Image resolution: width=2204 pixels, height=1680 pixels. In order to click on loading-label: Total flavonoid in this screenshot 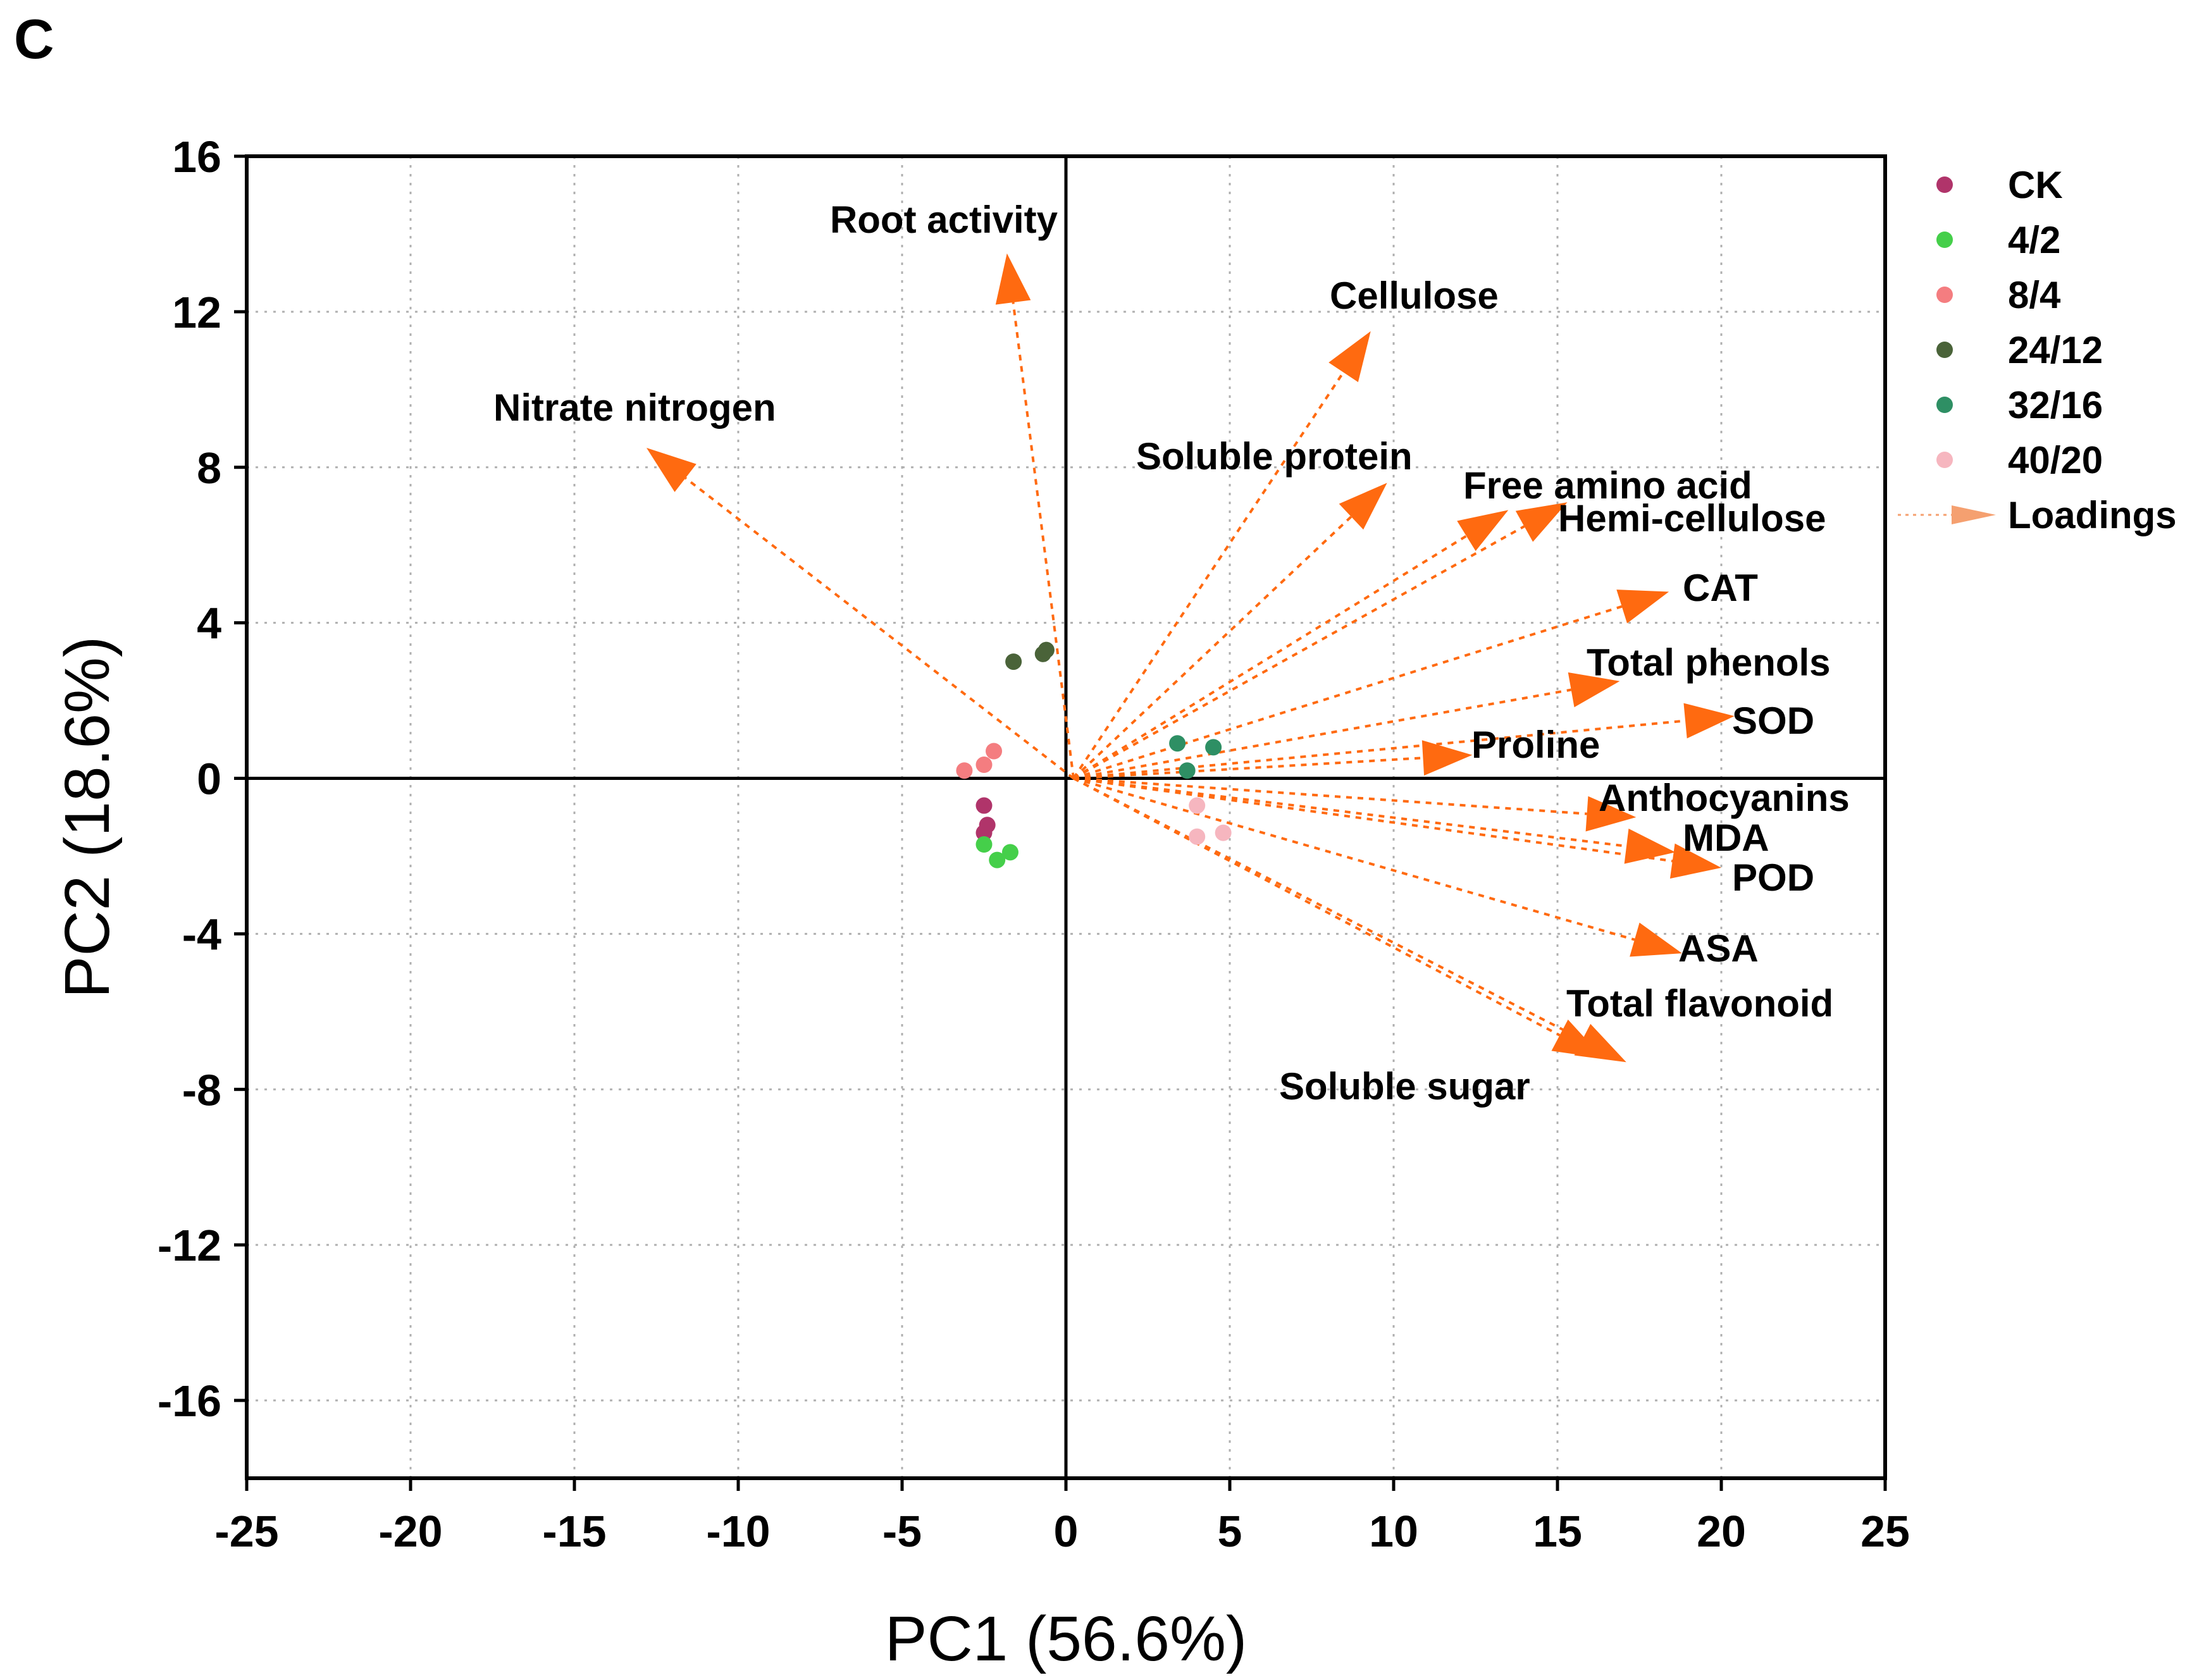, I will do `click(1699, 1003)`.